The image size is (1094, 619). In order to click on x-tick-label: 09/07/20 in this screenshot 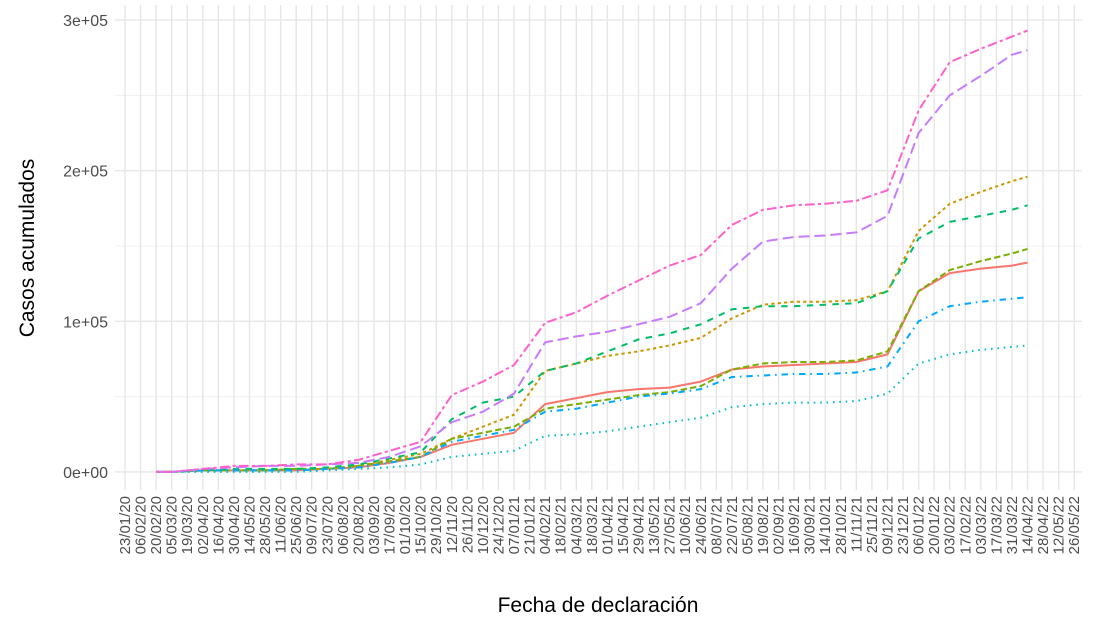, I will do `click(312, 525)`.